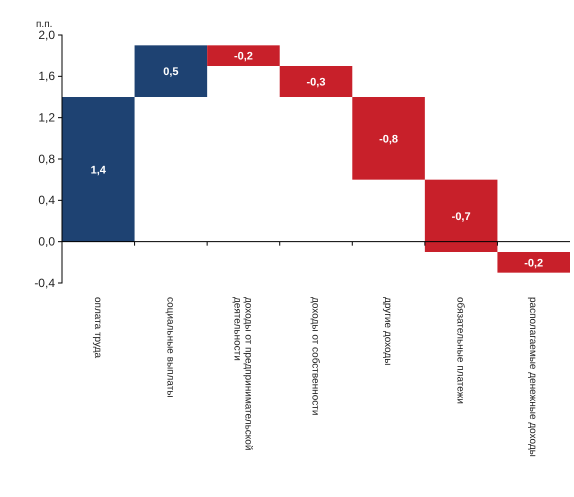 Image resolution: width=574 pixels, height=497 pixels. What do you see at coordinates (47, 35) in the screenshot?
I see `y-tick-label: 2,0` at bounding box center [47, 35].